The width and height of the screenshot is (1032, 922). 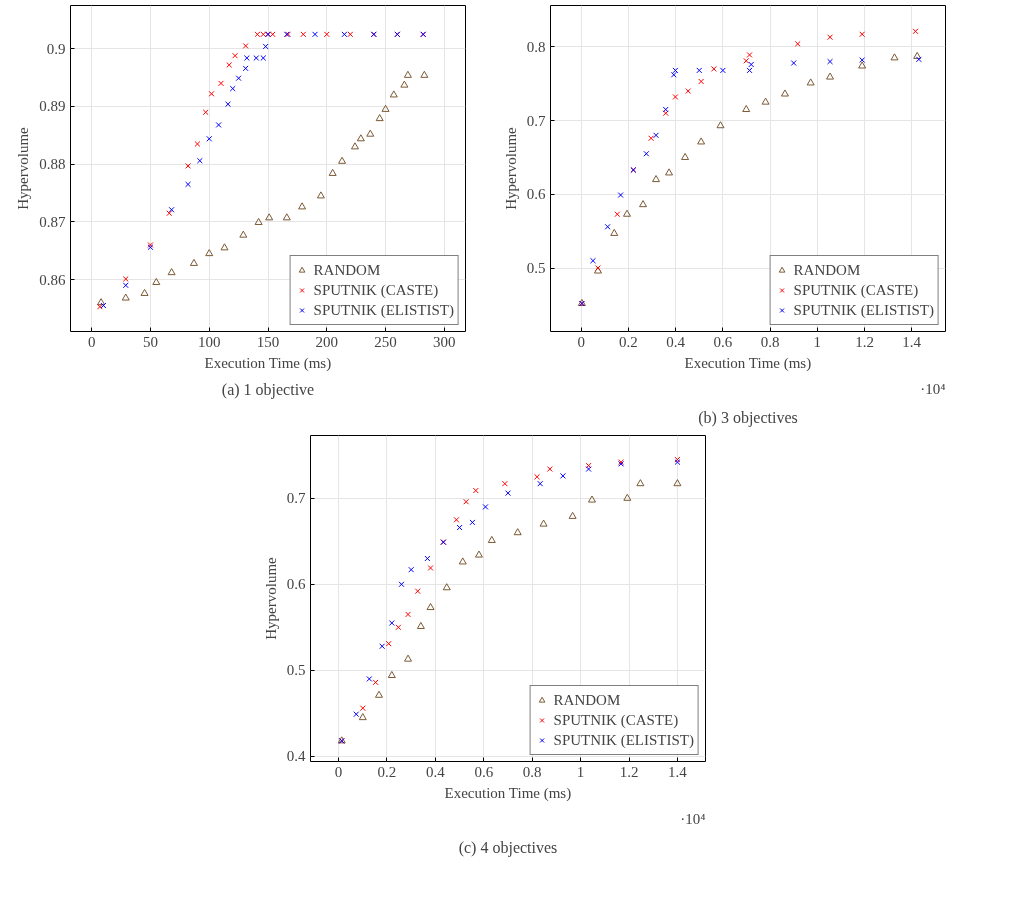 What do you see at coordinates (52, 221) in the screenshot?
I see `y-tick-label: 0.87` at bounding box center [52, 221].